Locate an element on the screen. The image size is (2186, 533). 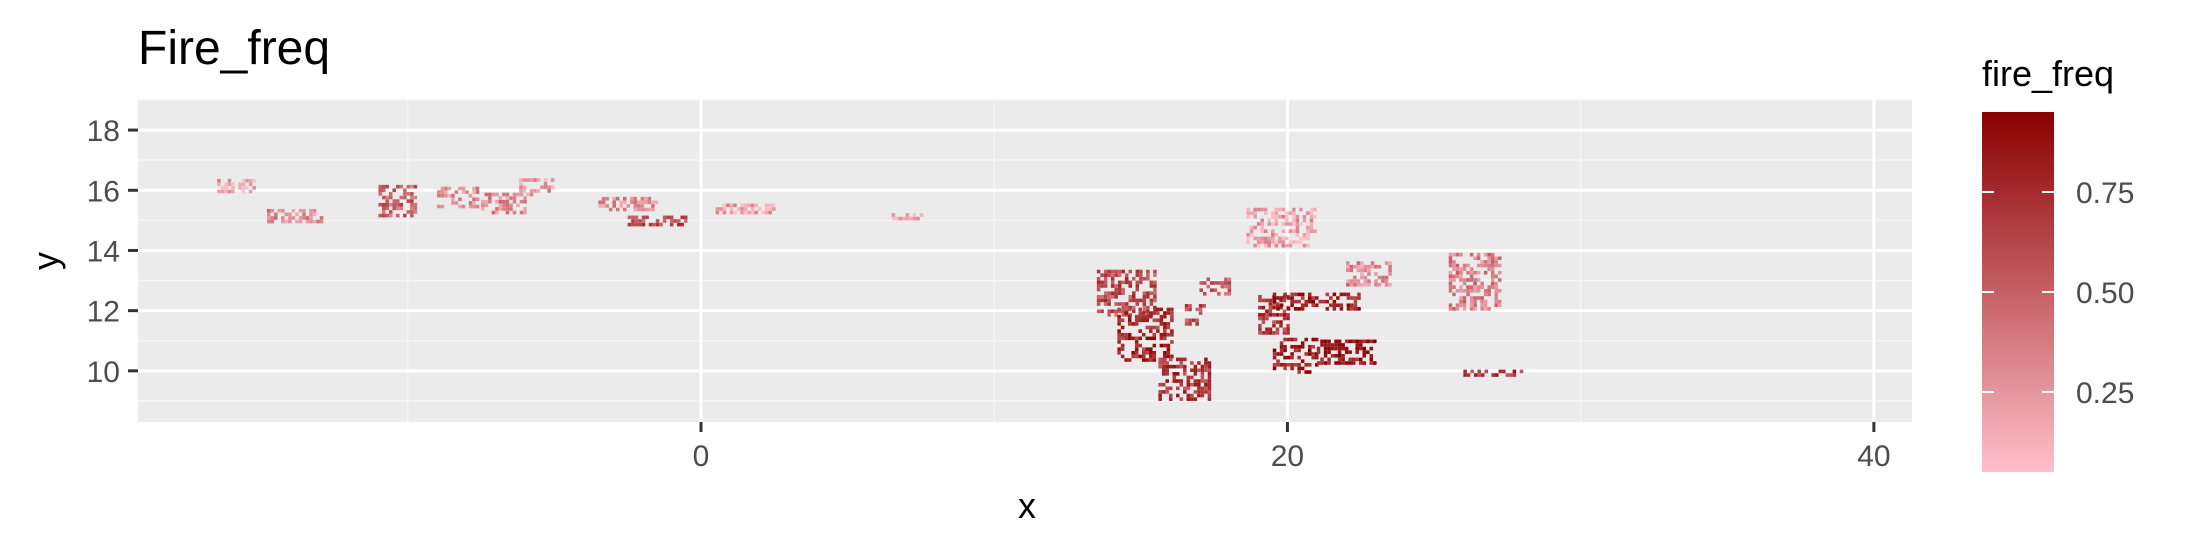
legend-tick-label: 0.25 is located at coordinates (2105, 393).